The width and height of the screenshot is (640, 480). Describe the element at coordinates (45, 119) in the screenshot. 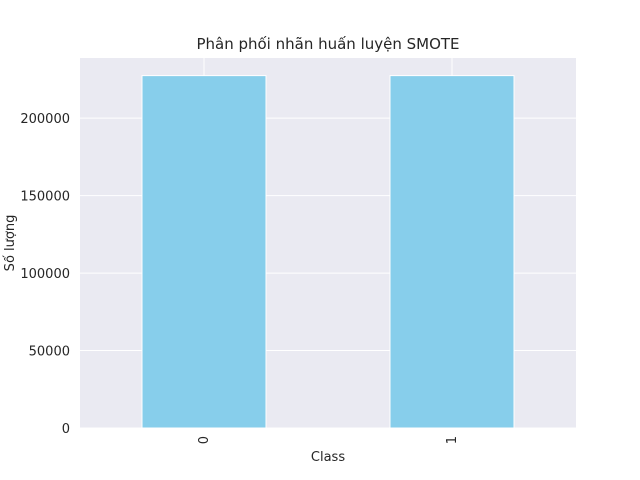

I see `y-tick-label: 200000` at that location.